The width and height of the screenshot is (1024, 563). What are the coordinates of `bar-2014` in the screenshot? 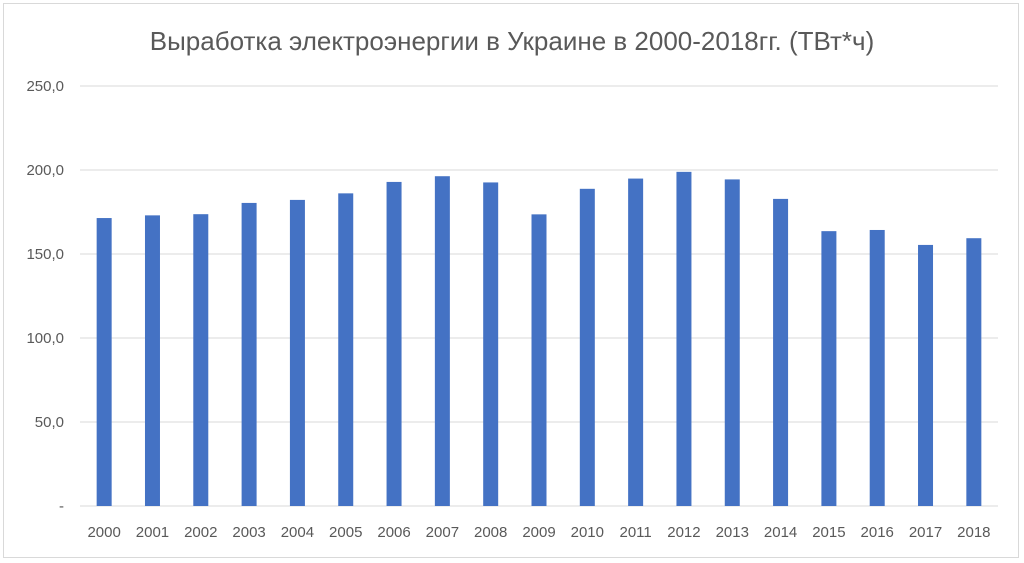 It's located at (781, 352).